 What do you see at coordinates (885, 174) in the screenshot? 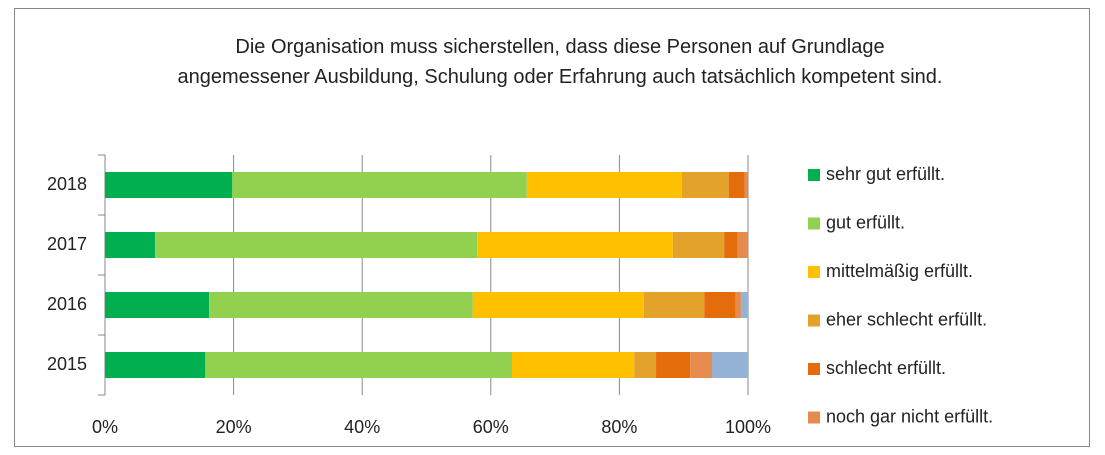
I see `legend-label: sehr gut erfüllt.` at bounding box center [885, 174].